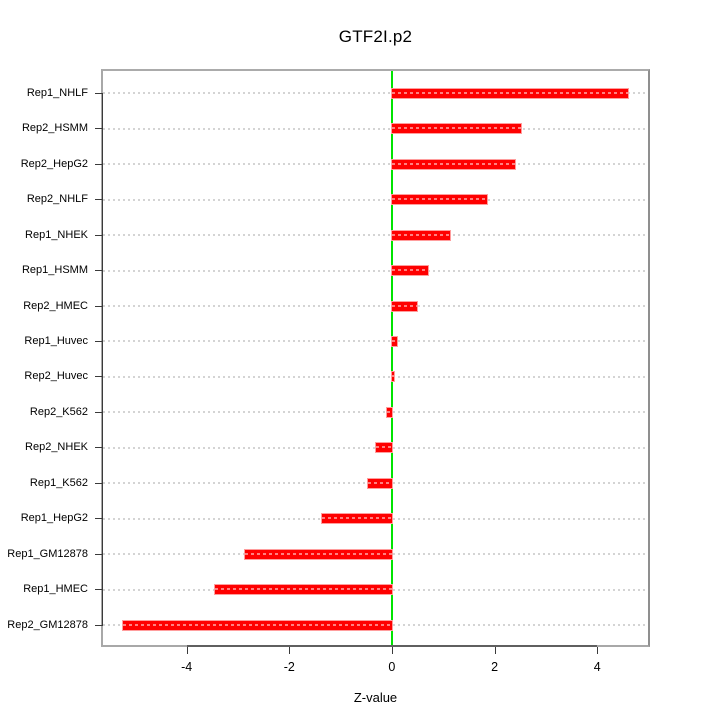 Image resolution: width=720 pixels, height=720 pixels. What do you see at coordinates (57, 92) in the screenshot?
I see `y-axis-label: Rep1_NHLF` at bounding box center [57, 92].